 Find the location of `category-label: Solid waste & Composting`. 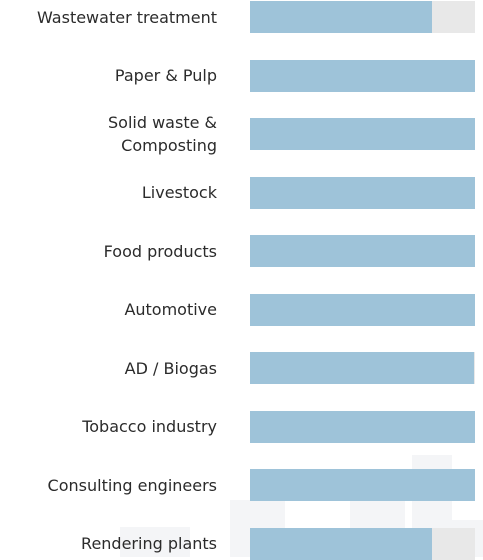

category-label: Solid waste & Composting is located at coordinates (162, 134).